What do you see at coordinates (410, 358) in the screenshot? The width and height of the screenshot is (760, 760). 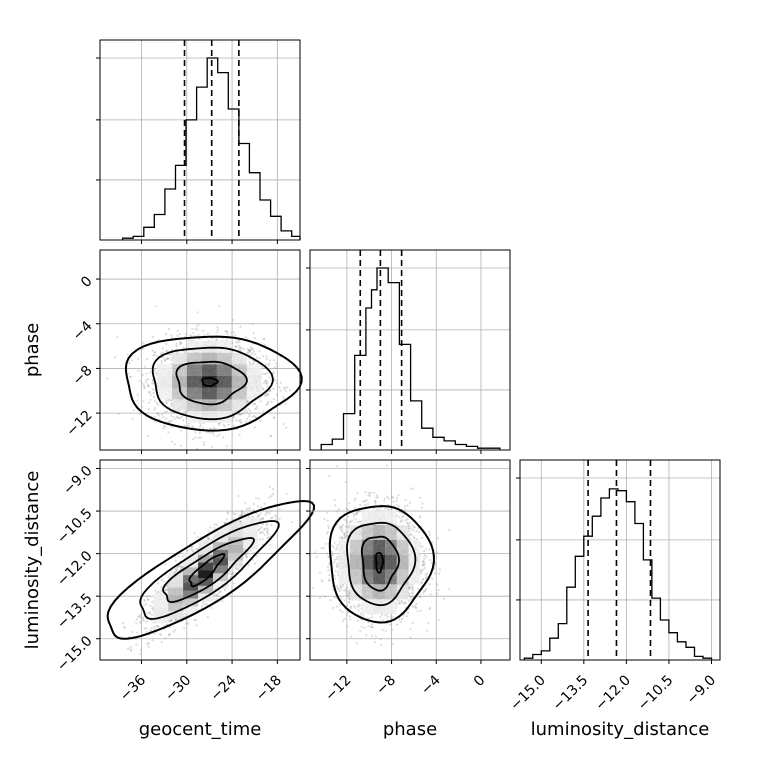 I see `hist-phase-histogram-step` at bounding box center [410, 358].